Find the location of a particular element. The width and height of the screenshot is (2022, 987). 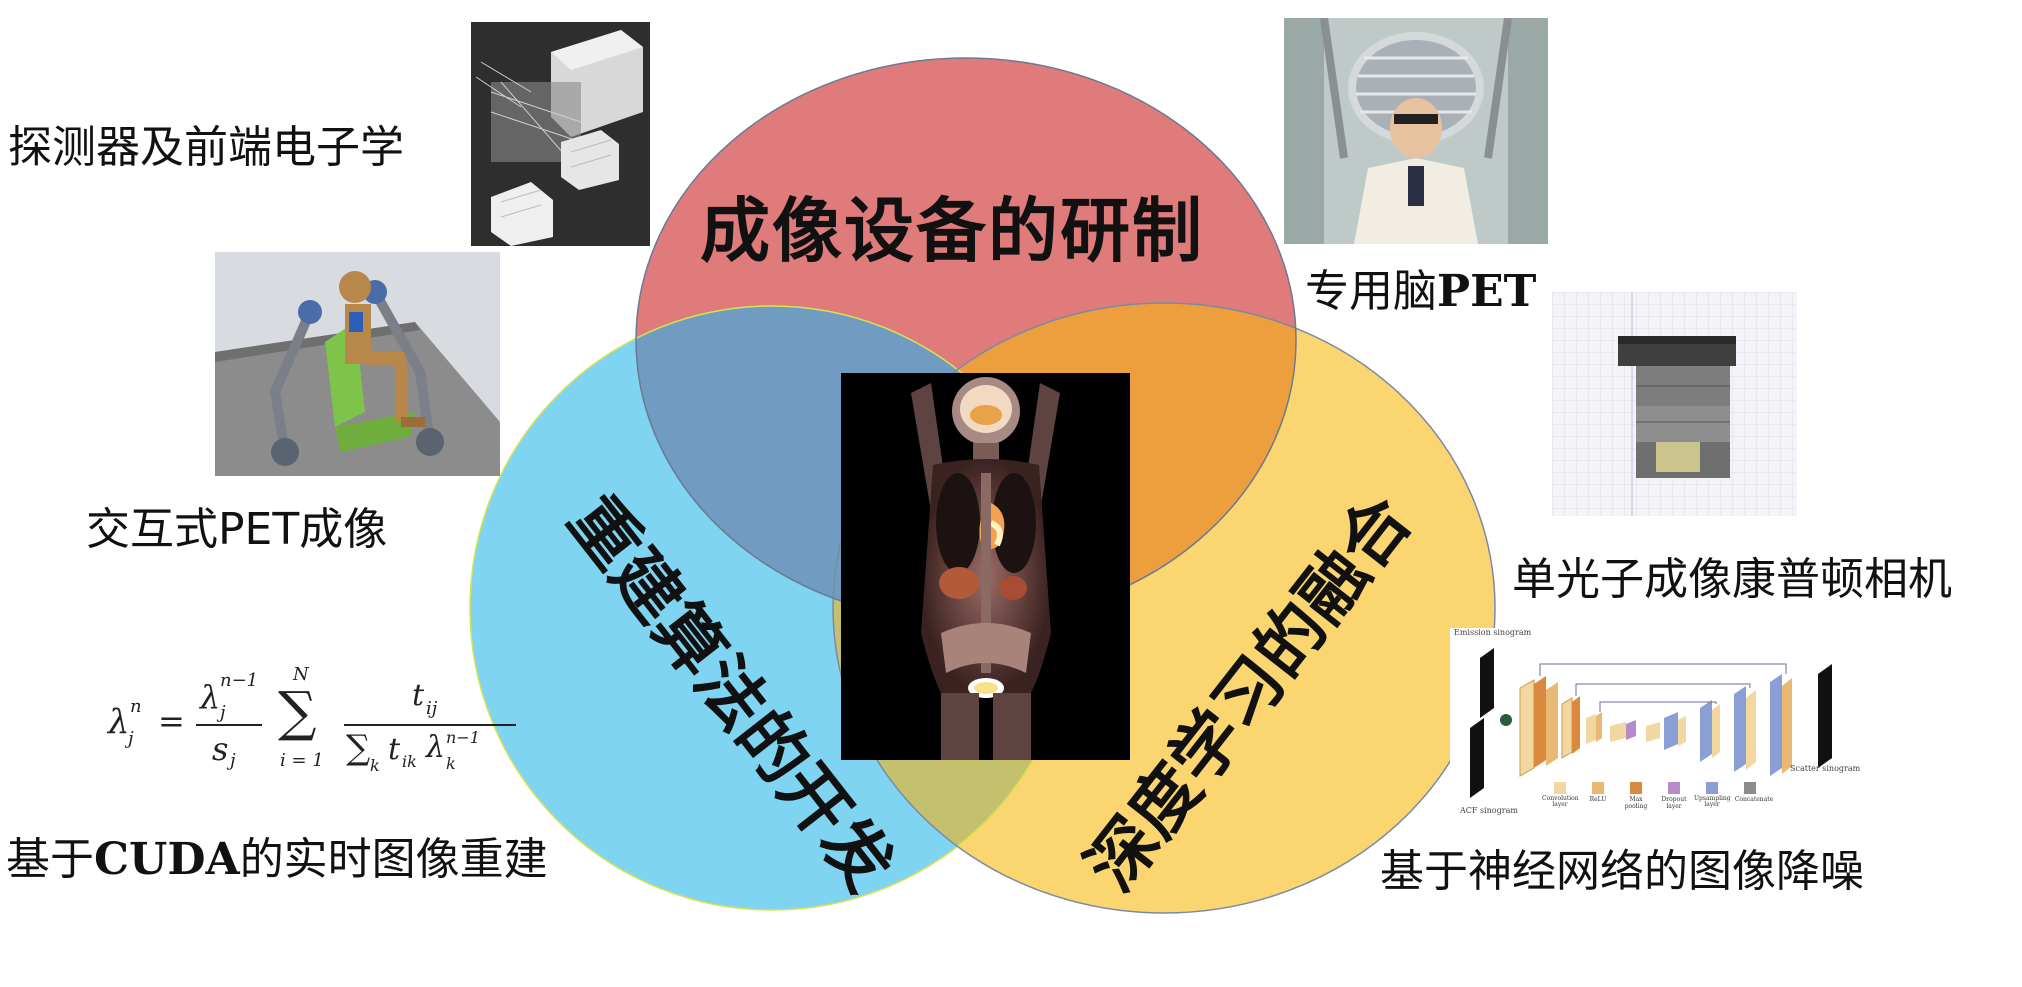

formula-den-l-sub: k is located at coordinates (451, 763).